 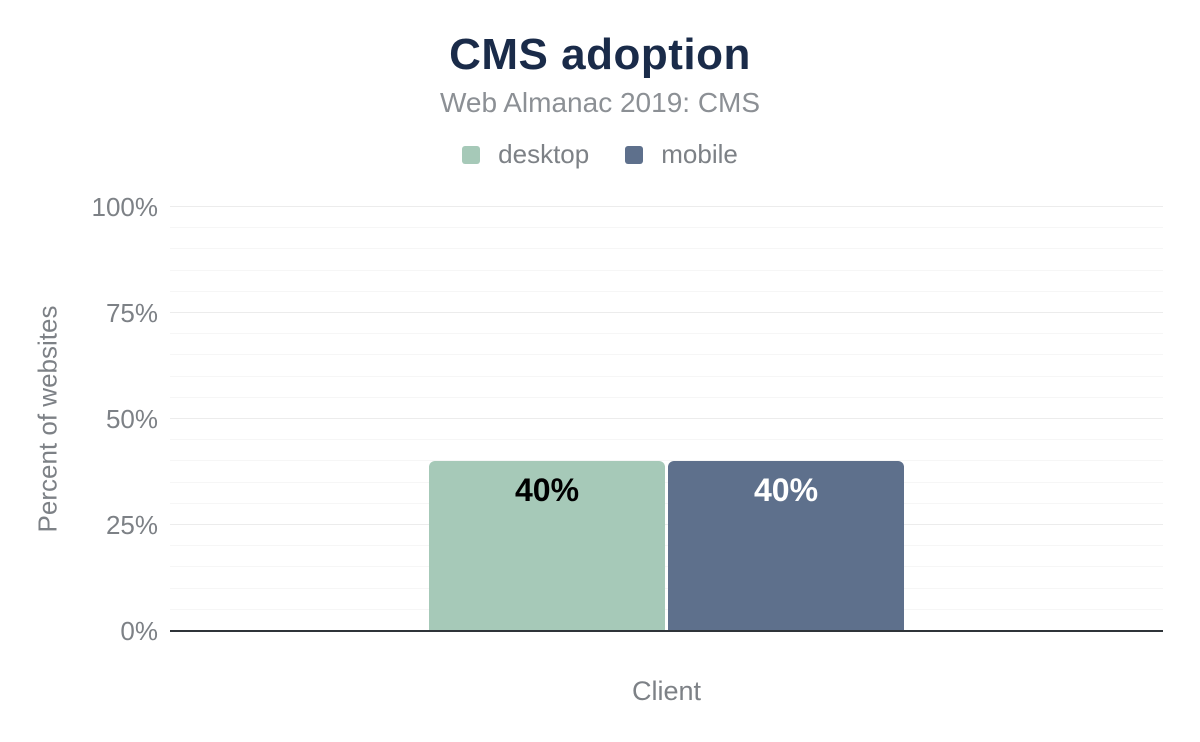 I want to click on bar-desktop: 40%, so click(x=547, y=546).